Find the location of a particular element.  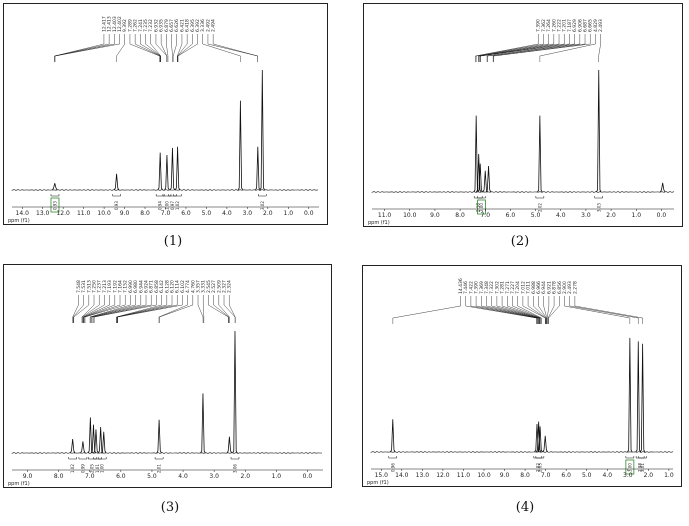

peak-label: 4.829 is located at coordinates (596, 25).